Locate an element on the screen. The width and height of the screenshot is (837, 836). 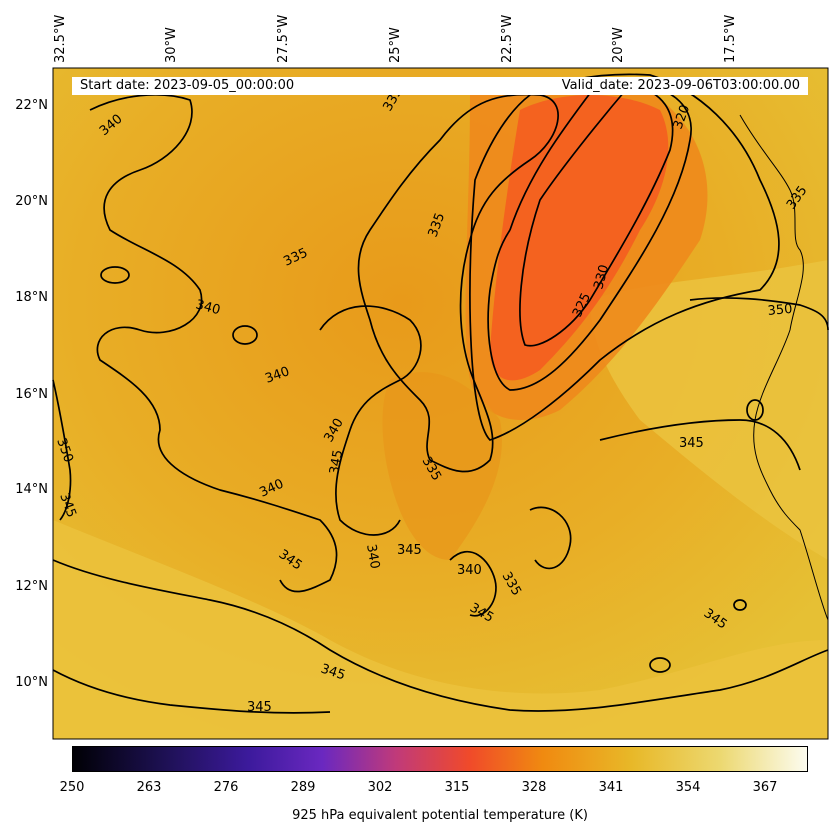
lat-label: 16°N is located at coordinates (31, 394).